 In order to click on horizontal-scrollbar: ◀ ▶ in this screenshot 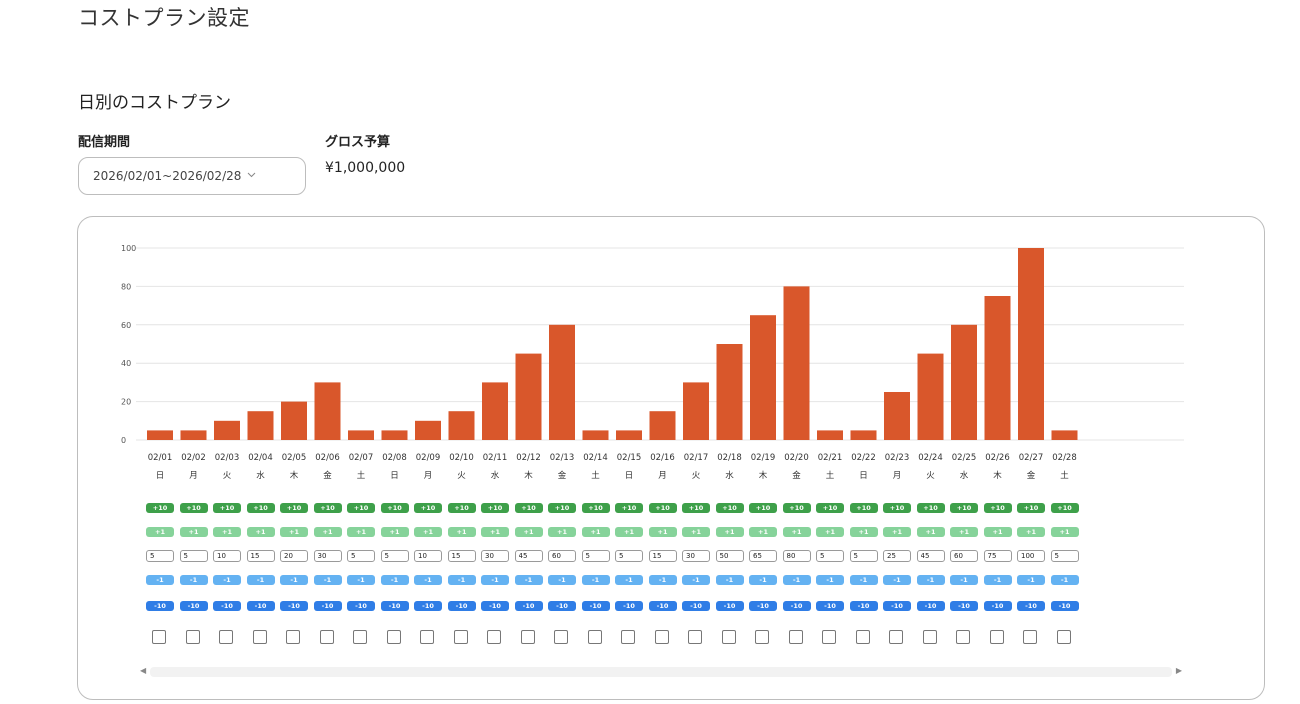, I will do `click(661, 672)`.